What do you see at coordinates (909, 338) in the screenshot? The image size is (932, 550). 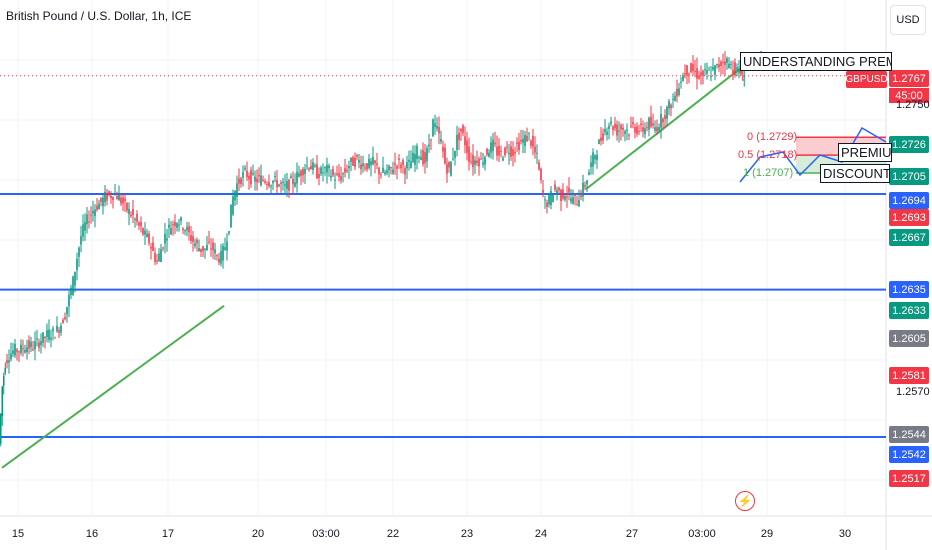 I see `price-tag: 1.2605` at bounding box center [909, 338].